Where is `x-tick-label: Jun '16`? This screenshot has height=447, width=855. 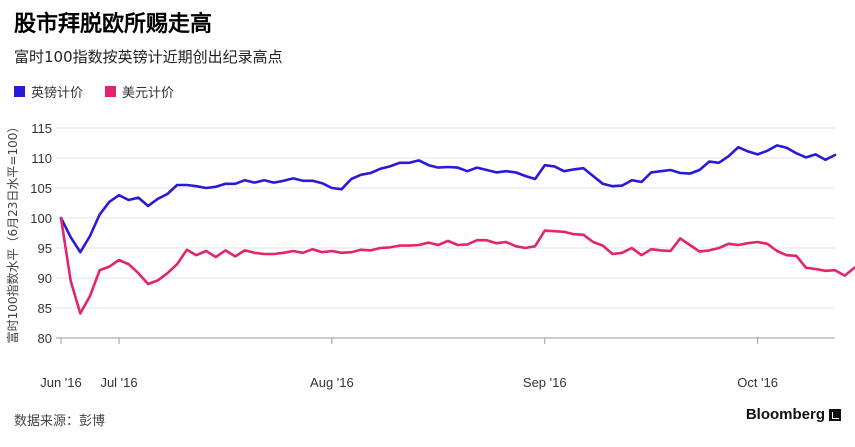 x-tick-label: Jun '16 is located at coordinates (61, 382).